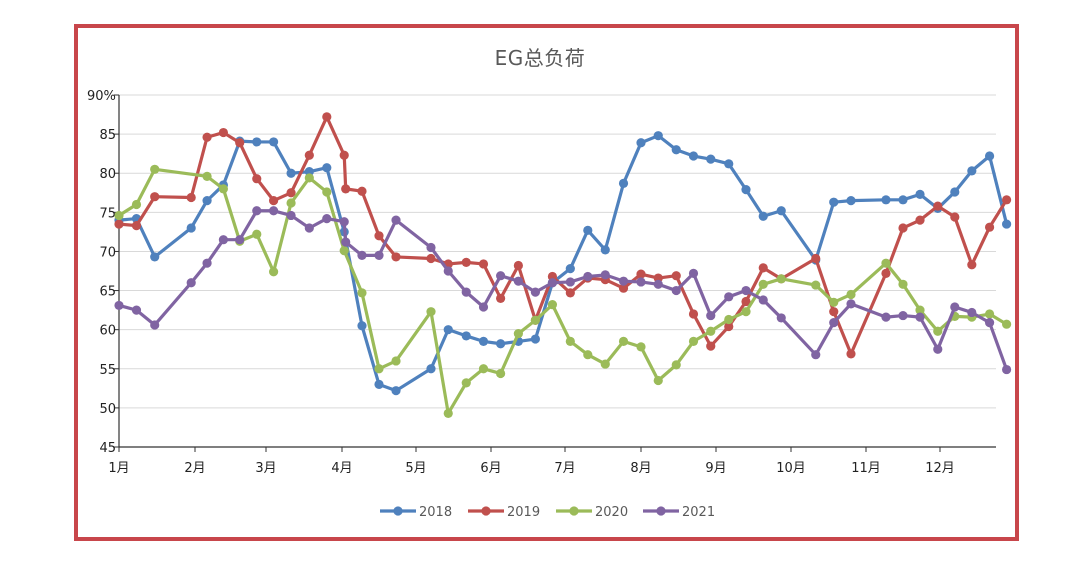 The image size is (1080, 573). I want to click on legend-label: 2019, so click(523, 512).